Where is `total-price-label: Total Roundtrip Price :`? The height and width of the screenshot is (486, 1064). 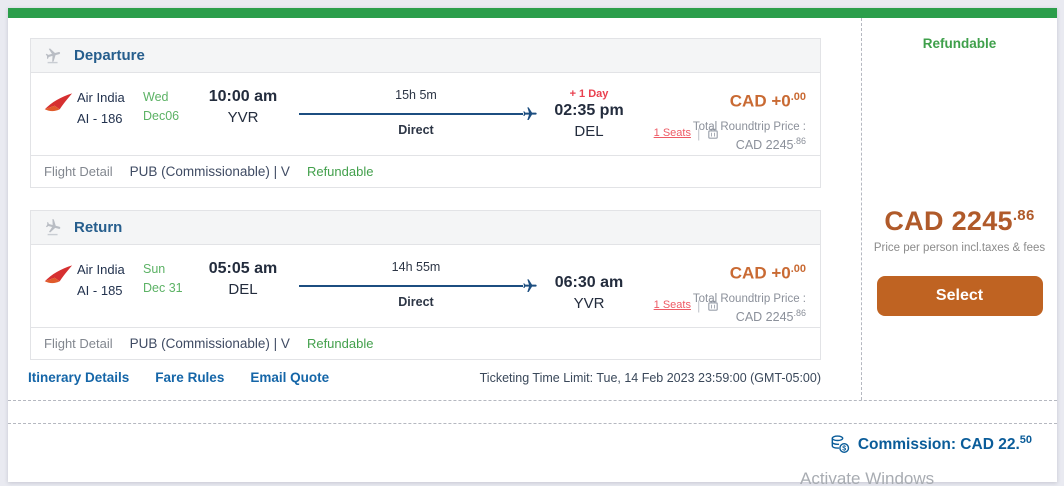
total-price-label: Total Roundtrip Price : is located at coordinates (749, 126).